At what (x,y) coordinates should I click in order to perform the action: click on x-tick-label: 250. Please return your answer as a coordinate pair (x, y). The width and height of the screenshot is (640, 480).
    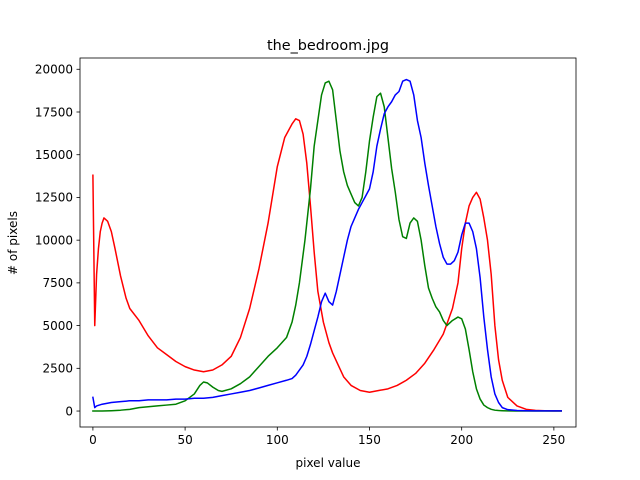
    Looking at the image, I should click on (553, 440).